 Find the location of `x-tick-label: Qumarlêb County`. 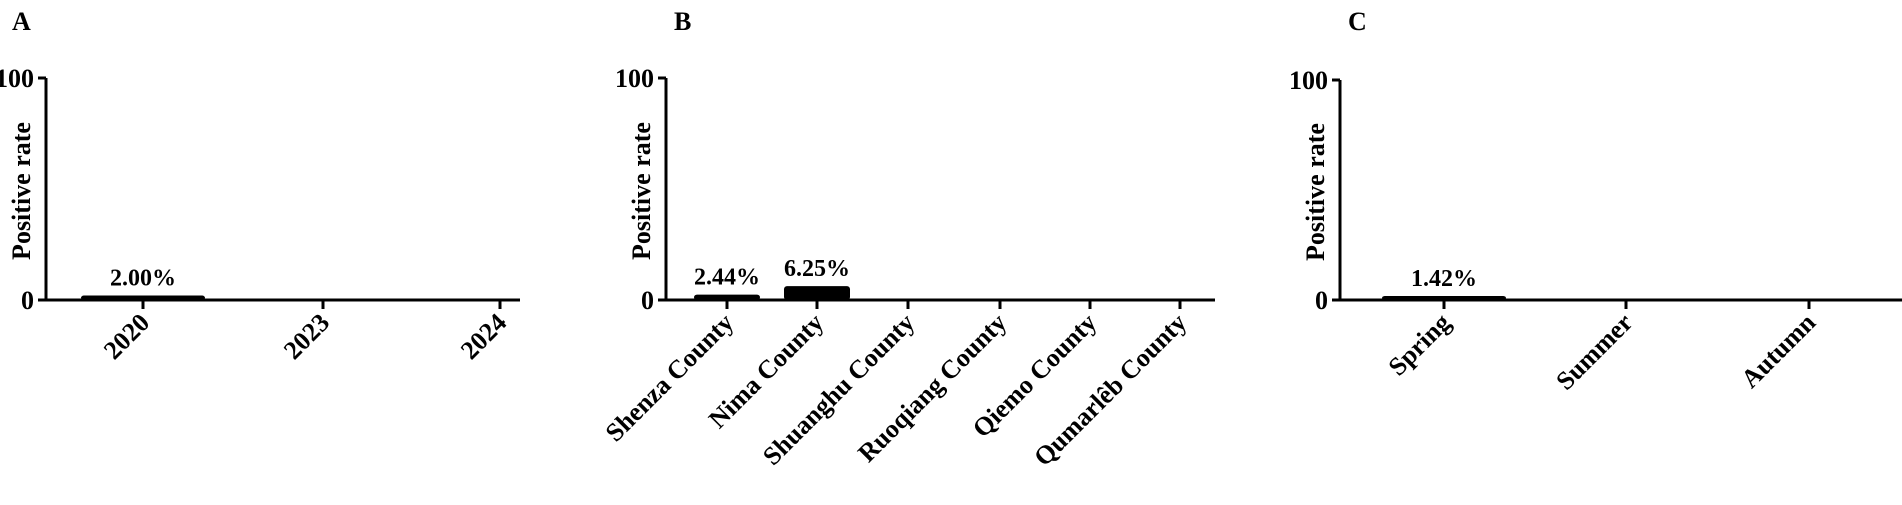

x-tick-label: Qumarlêb County is located at coordinates (1110, 390).